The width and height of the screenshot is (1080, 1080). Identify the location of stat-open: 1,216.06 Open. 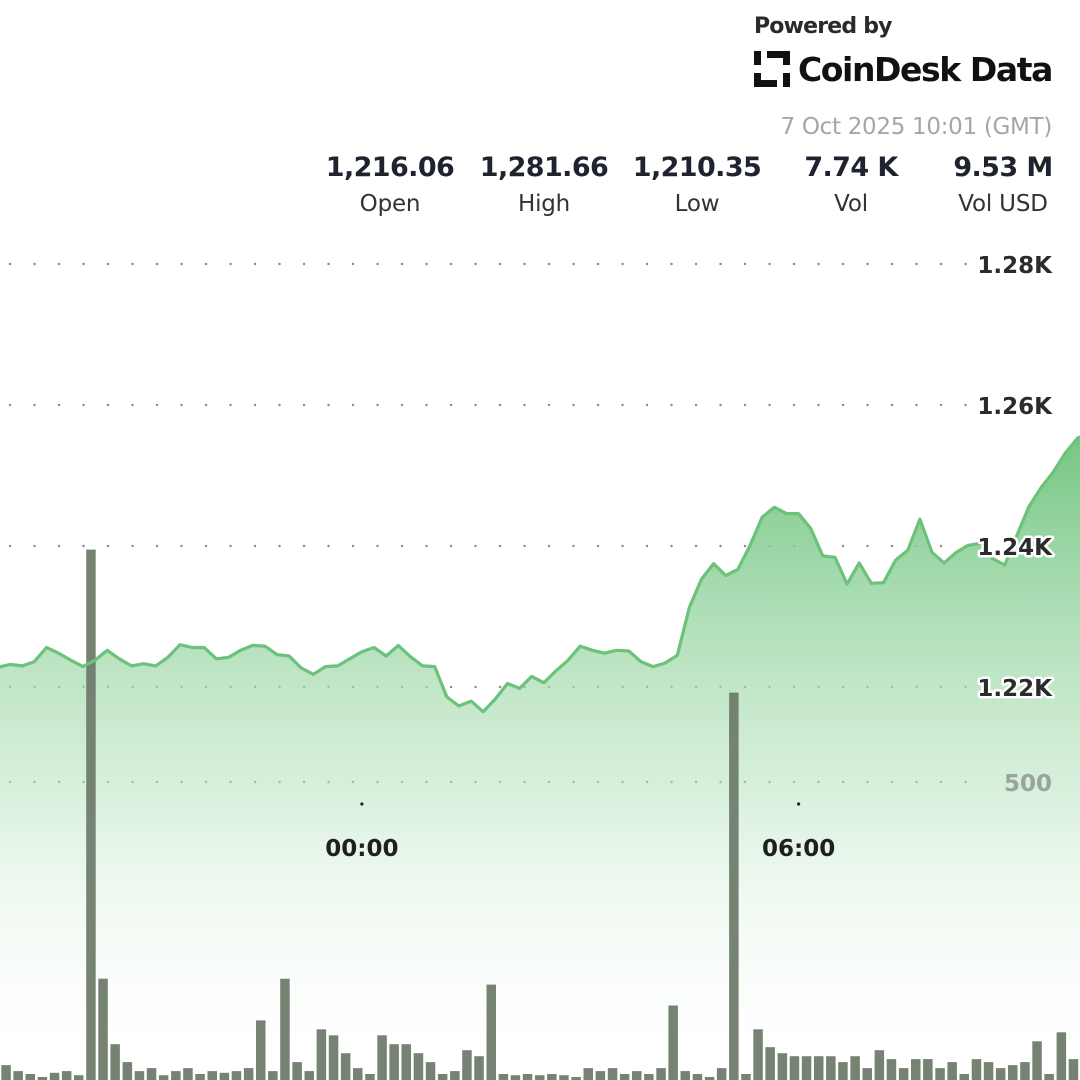
(390, 184).